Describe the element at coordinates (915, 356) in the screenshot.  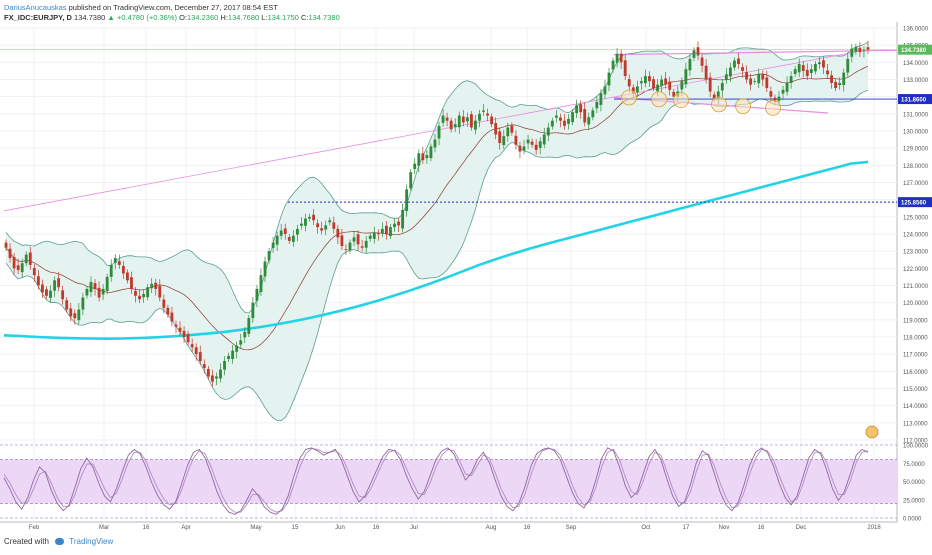
I see `y-tick-label: 117.0000` at that location.